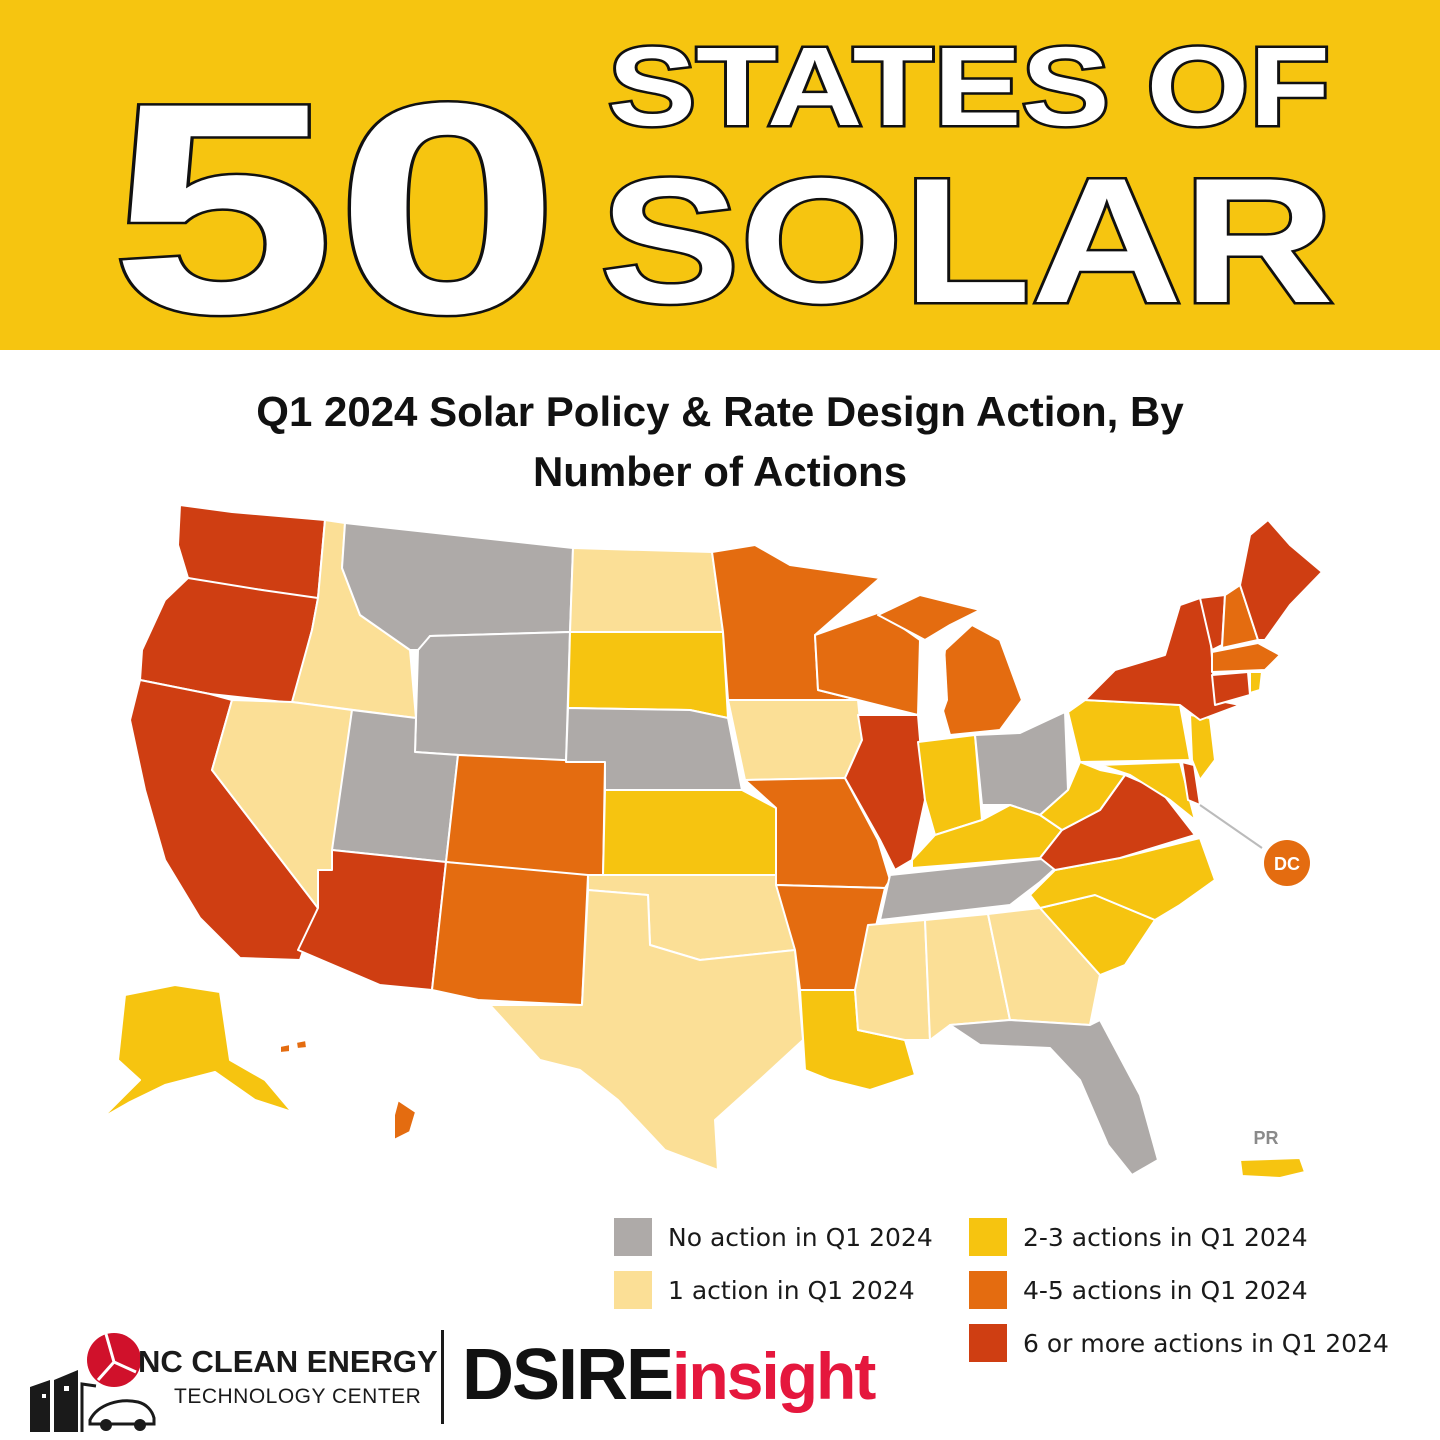  I want to click on dsire-insight-logo: DSIREinsight, so click(668, 1375).